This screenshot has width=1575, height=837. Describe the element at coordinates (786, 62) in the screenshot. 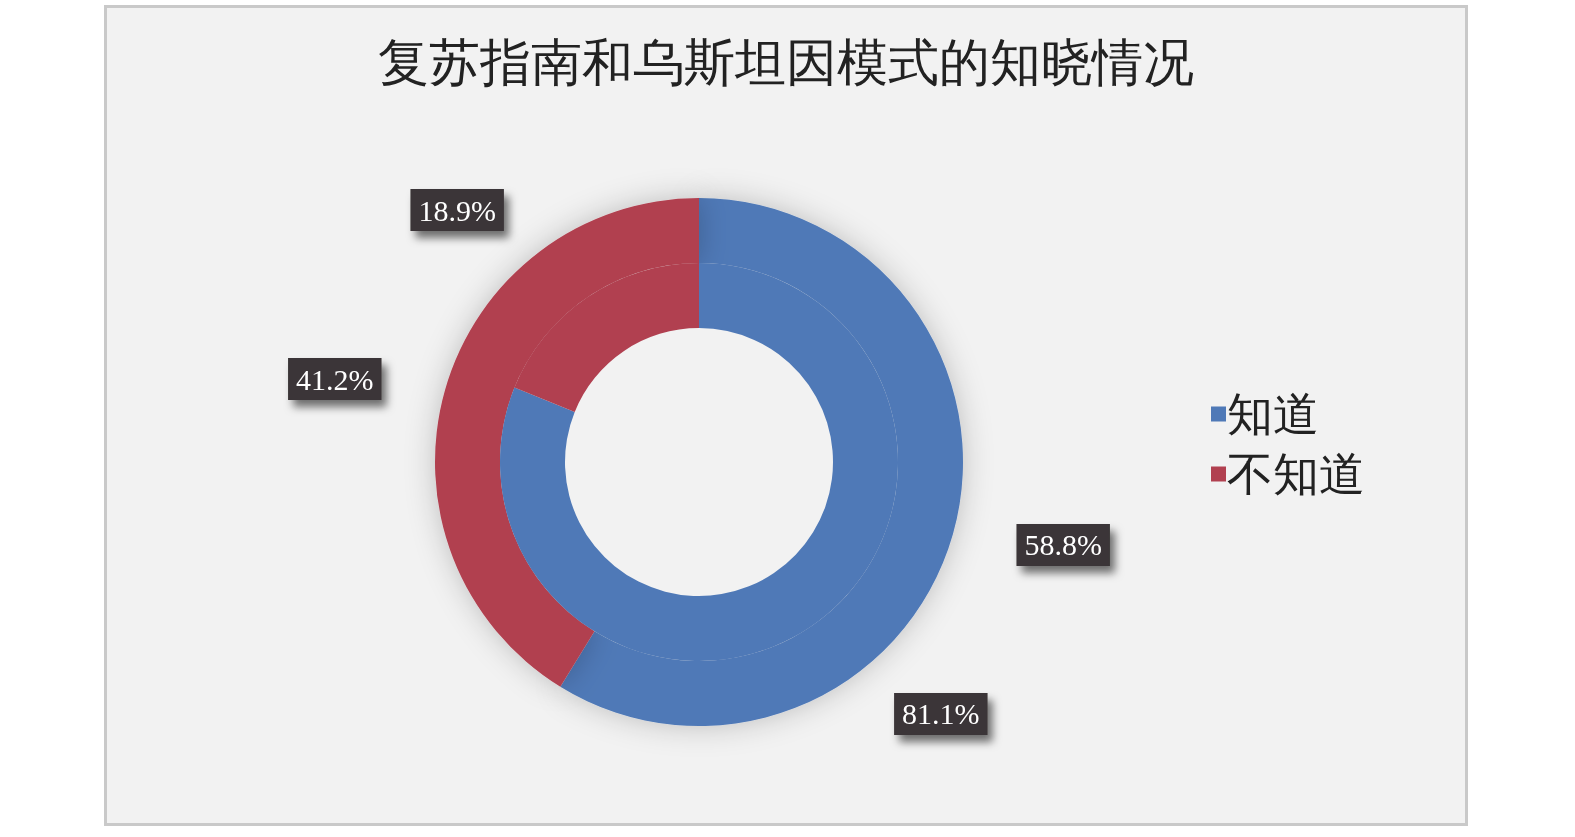

I see `chart-title: 复苏指南和乌斯坦因模式的知晓情况` at that location.